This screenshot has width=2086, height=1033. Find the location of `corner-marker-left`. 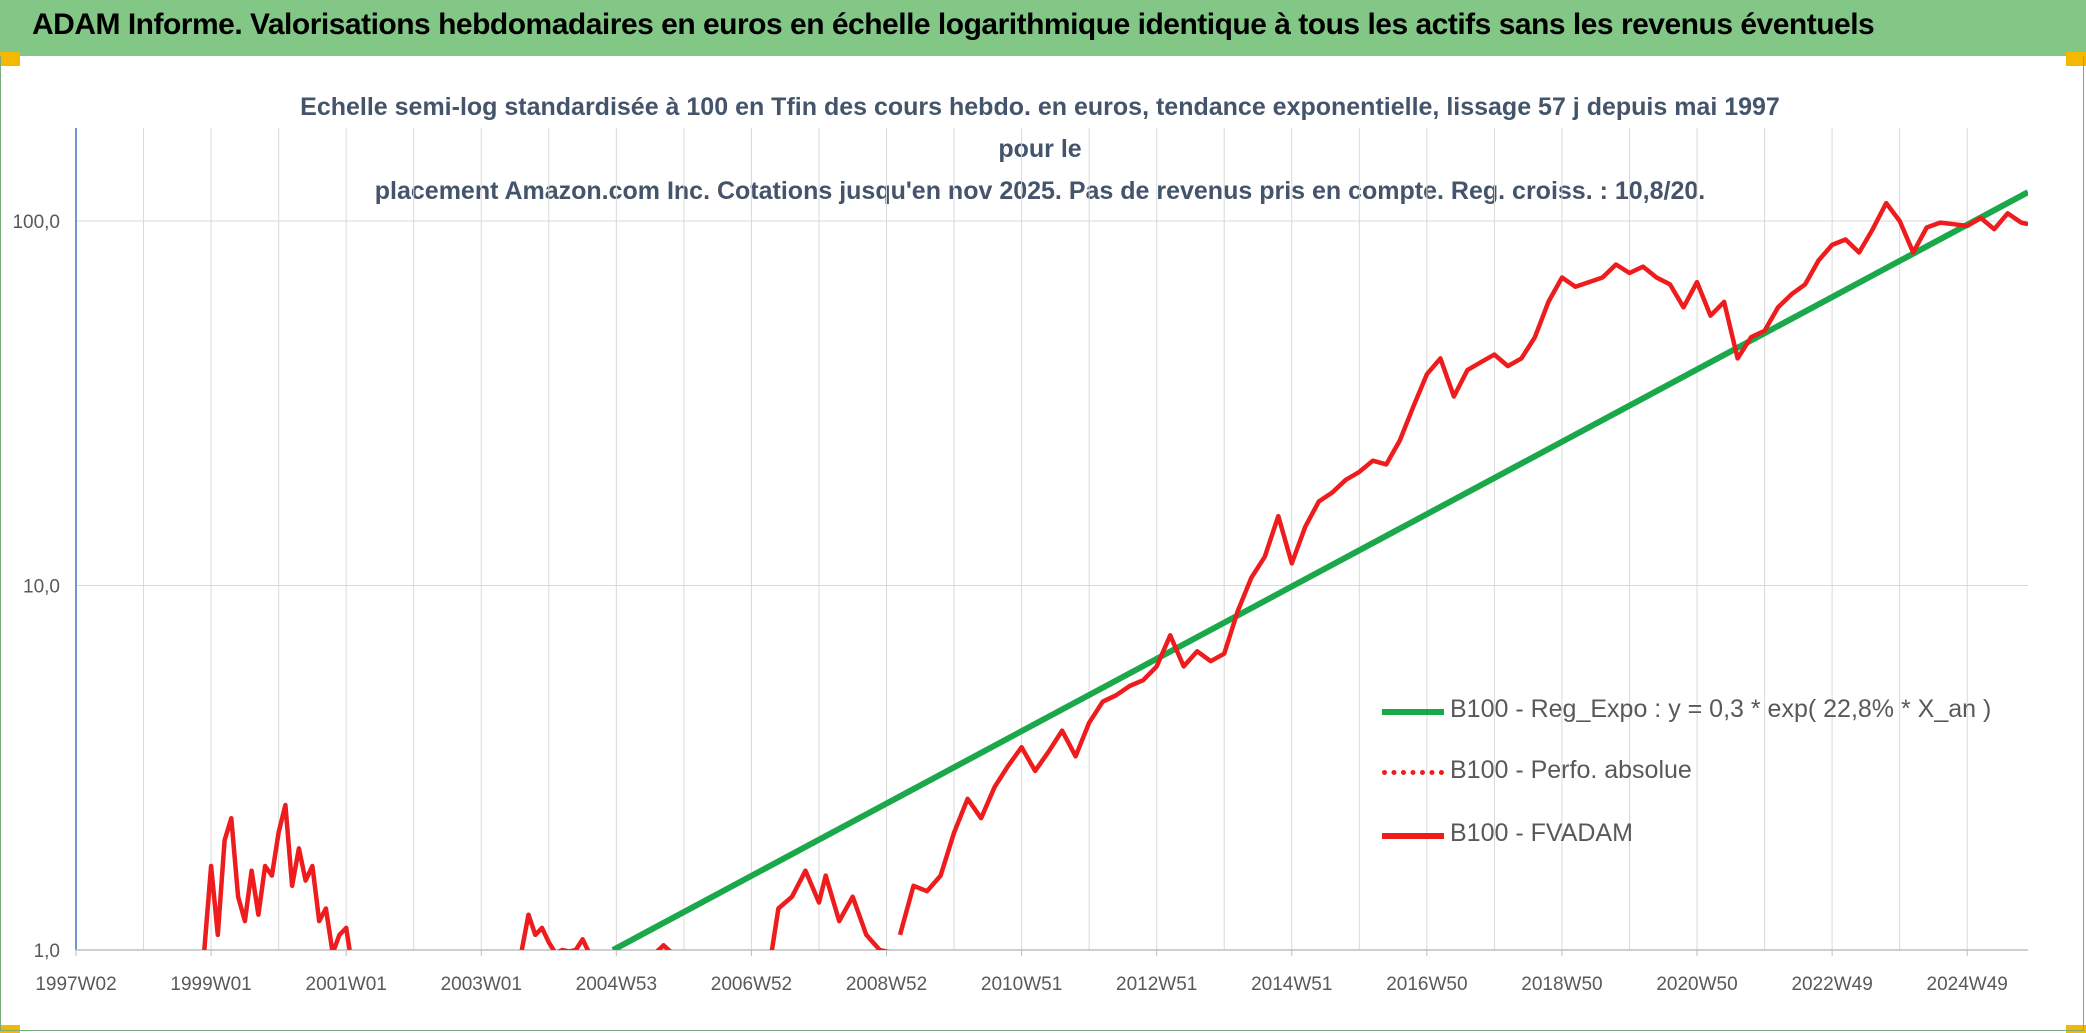

corner-marker-left is located at coordinates (10, 59).